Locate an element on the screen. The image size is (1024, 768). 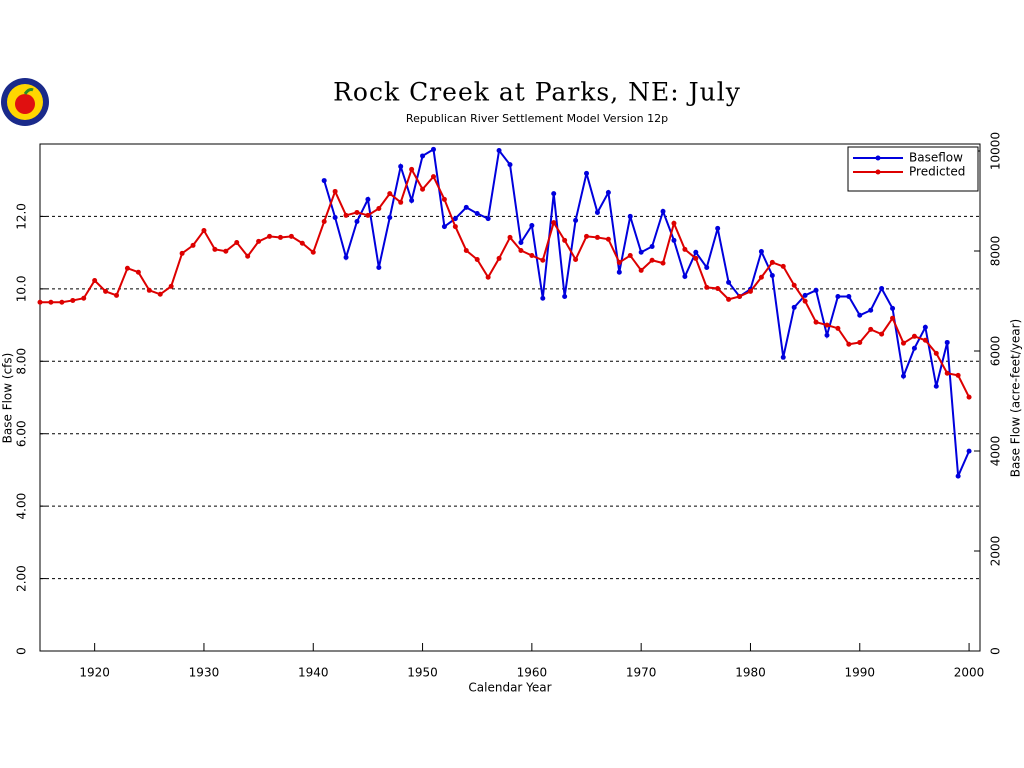
y2-tick-label: 2000 is located at coordinates (996, 551).